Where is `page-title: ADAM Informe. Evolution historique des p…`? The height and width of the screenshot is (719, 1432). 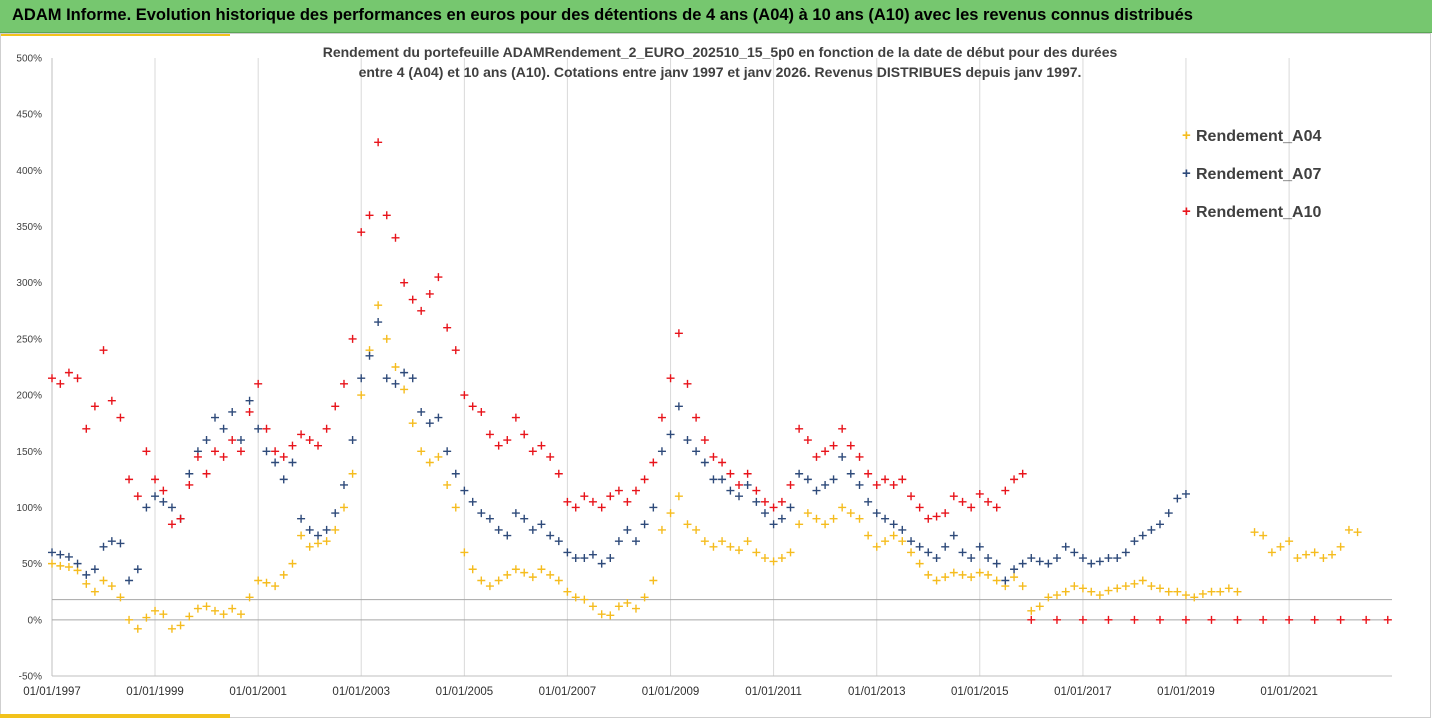 page-title: ADAM Informe. Evolution historique des p… is located at coordinates (602, 15).